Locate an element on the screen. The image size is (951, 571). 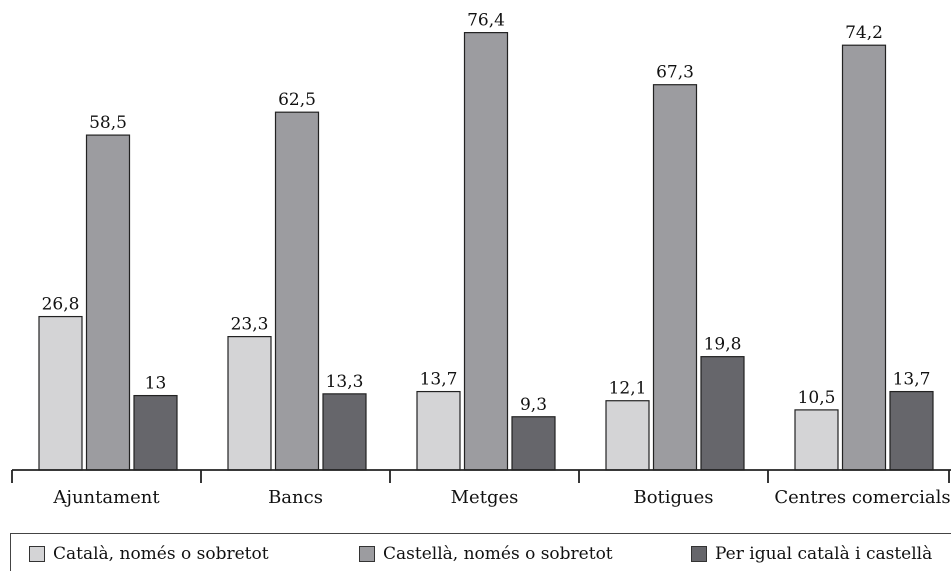
legend-item-castella: Castellà, només o sobretot is located at coordinates (486, 554).